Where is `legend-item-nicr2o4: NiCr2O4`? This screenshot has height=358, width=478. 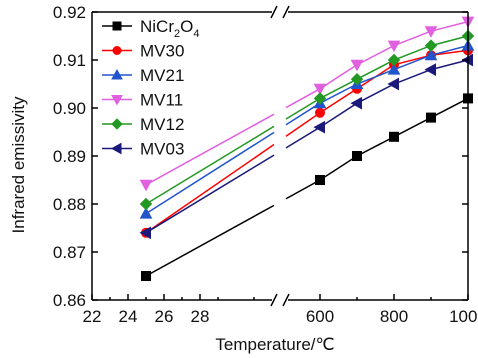
legend-item-nicr2o4: NiCr2O4 is located at coordinates (150, 28).